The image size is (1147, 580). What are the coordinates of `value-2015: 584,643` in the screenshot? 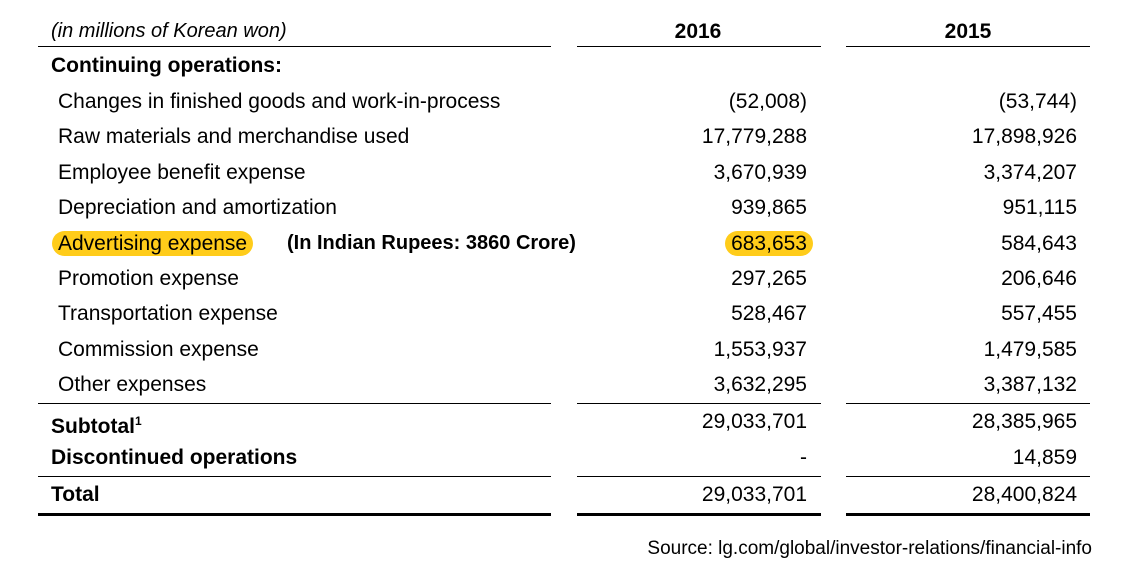 It's located at (1039, 243).